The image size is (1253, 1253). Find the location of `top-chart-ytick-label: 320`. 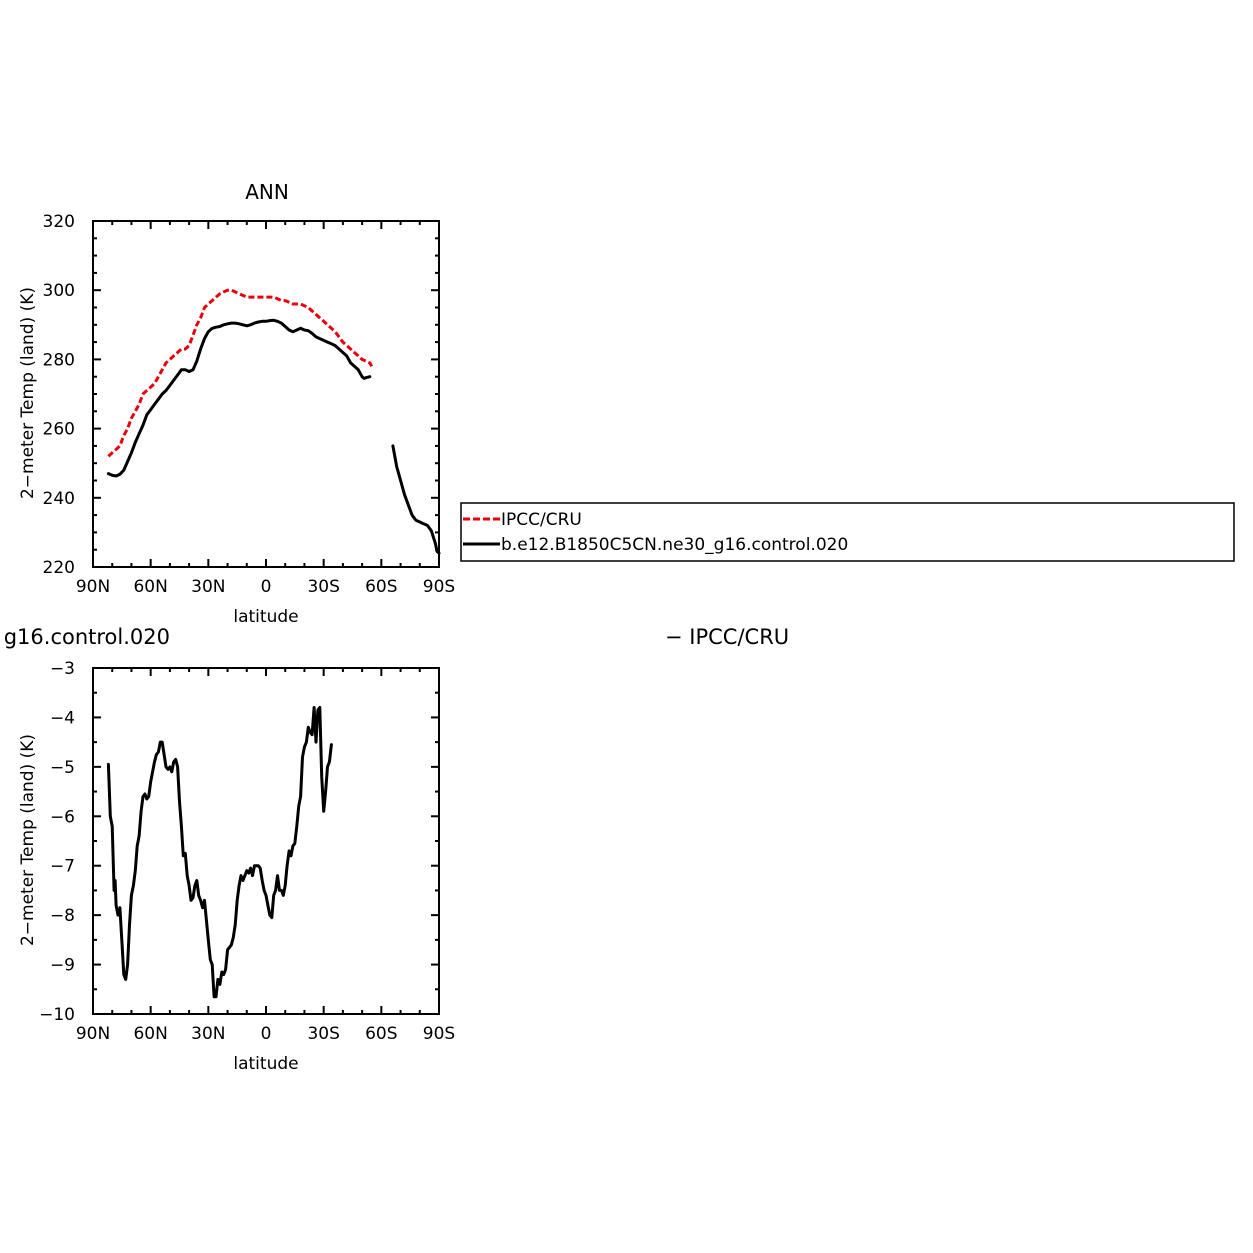

top-chart-ytick-label: 320 is located at coordinates (59, 222).